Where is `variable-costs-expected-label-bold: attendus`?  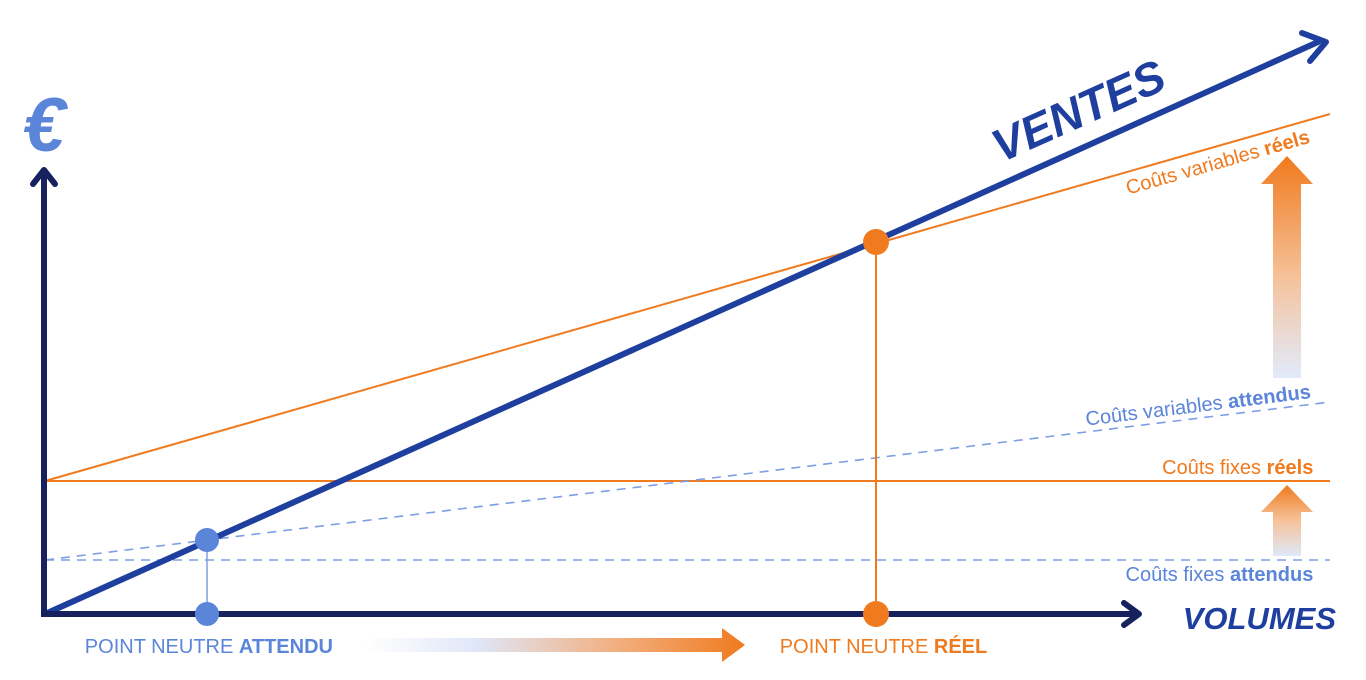
variable-costs-expected-label-bold: attendus is located at coordinates (1269, 397).